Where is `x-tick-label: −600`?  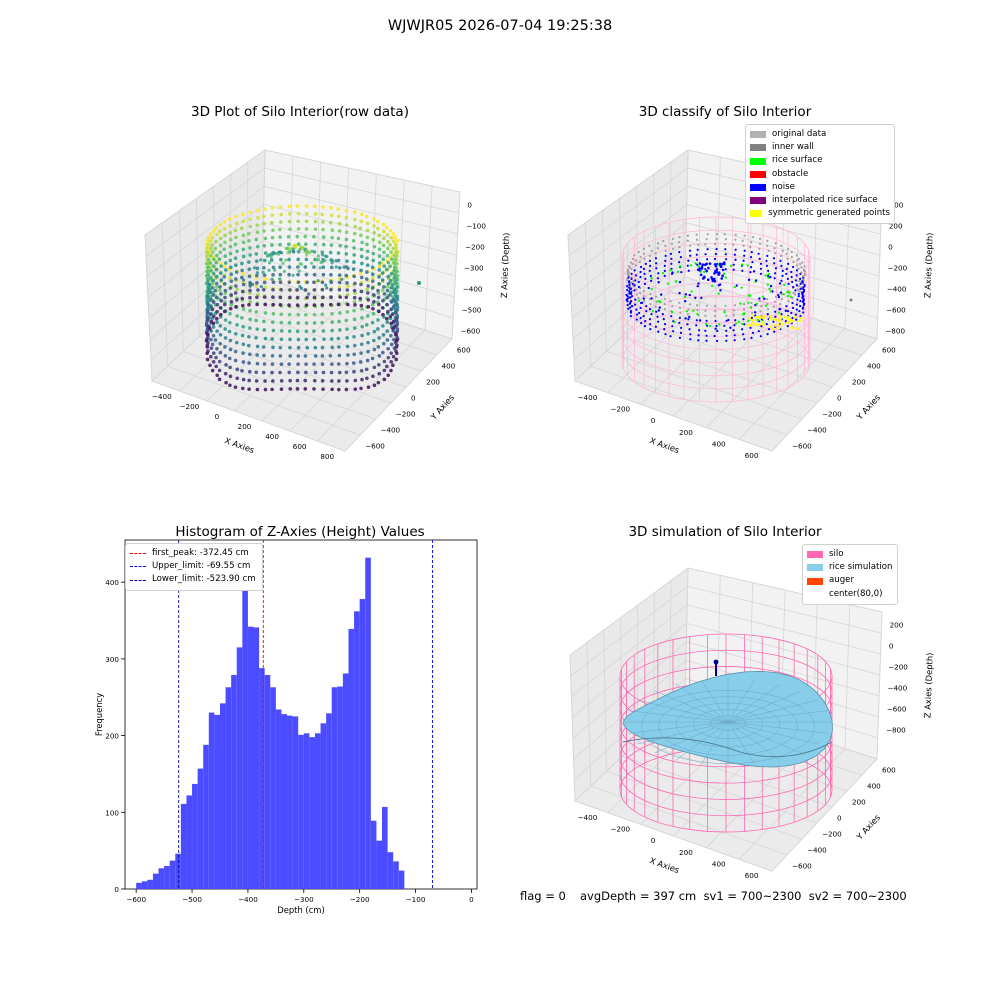
x-tick-label: −600 is located at coordinates (136, 899).